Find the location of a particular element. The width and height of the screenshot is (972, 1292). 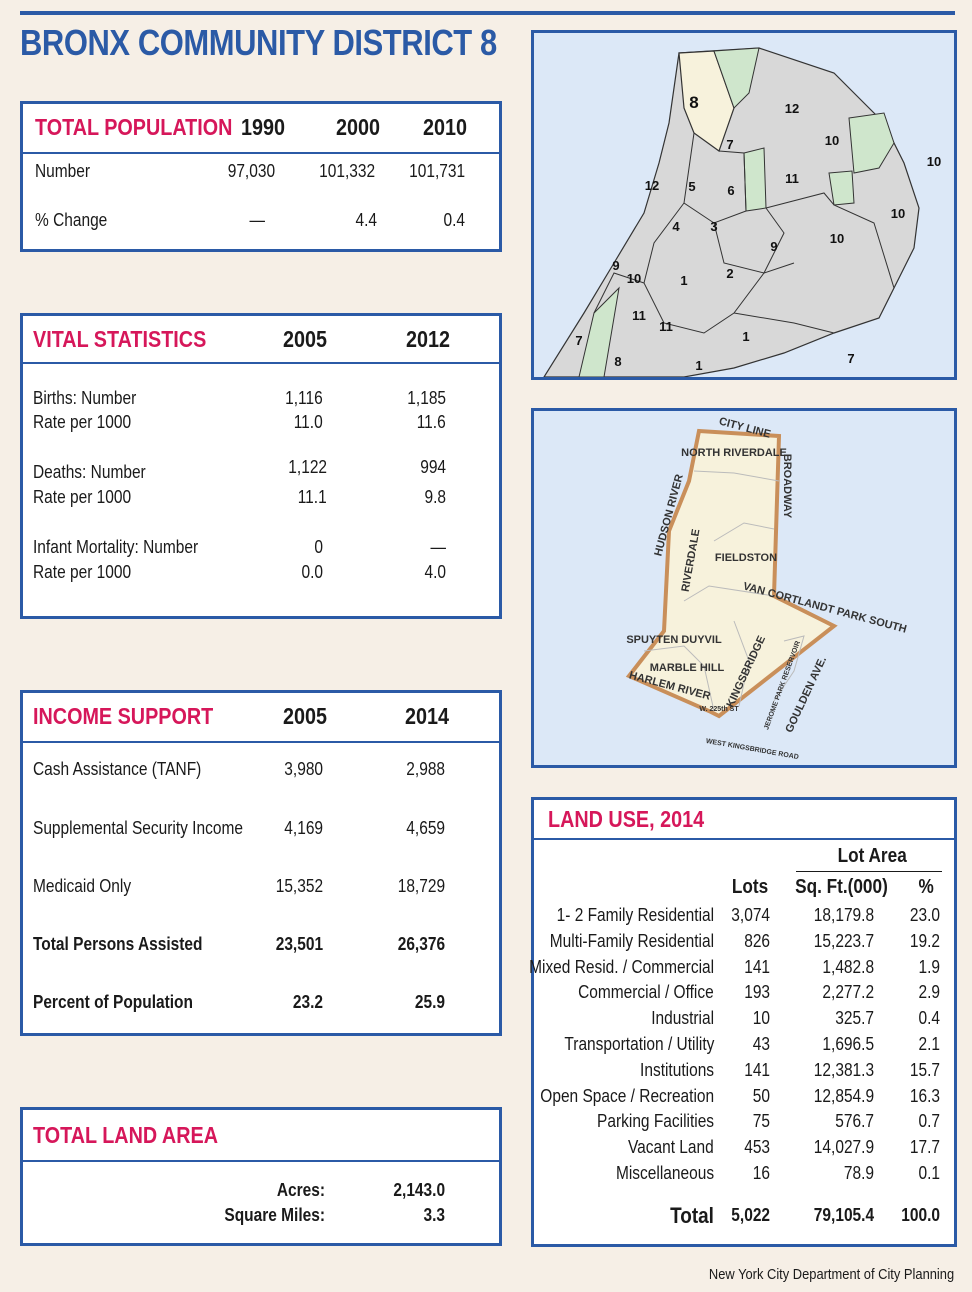

land-use-lots: 826 is located at coordinates (757, 940).